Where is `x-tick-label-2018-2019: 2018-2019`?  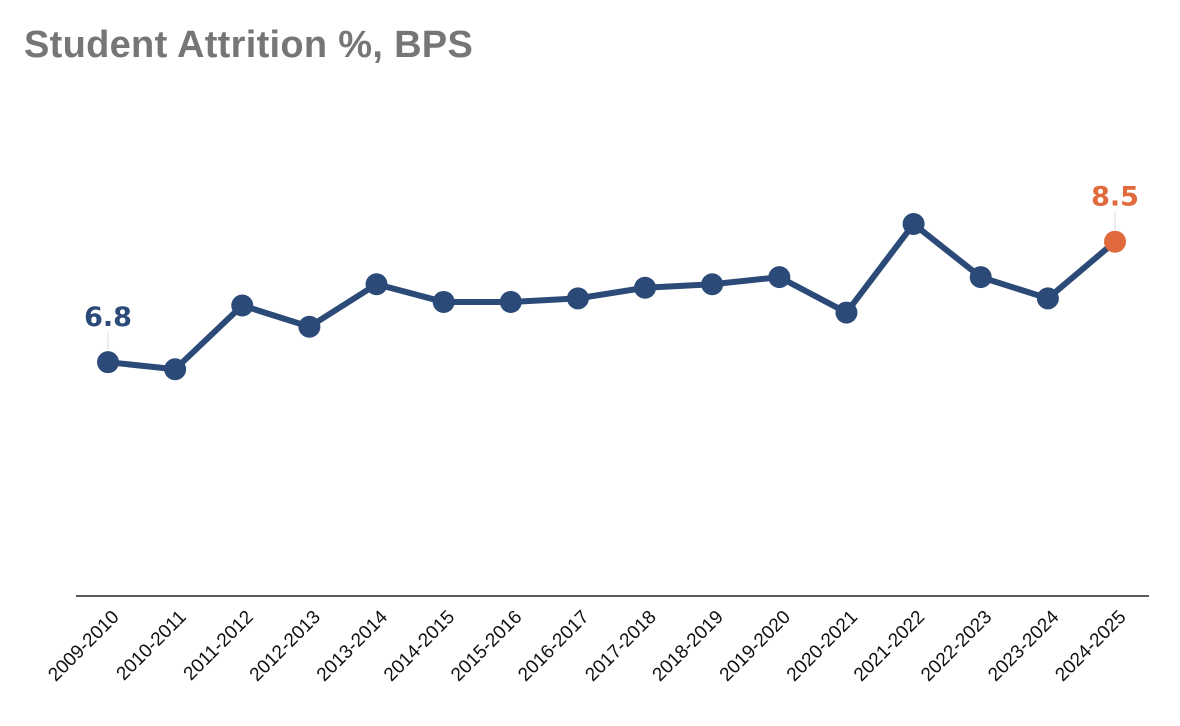
x-tick-label-2018-2019: 2018-2019 is located at coordinates (688, 646).